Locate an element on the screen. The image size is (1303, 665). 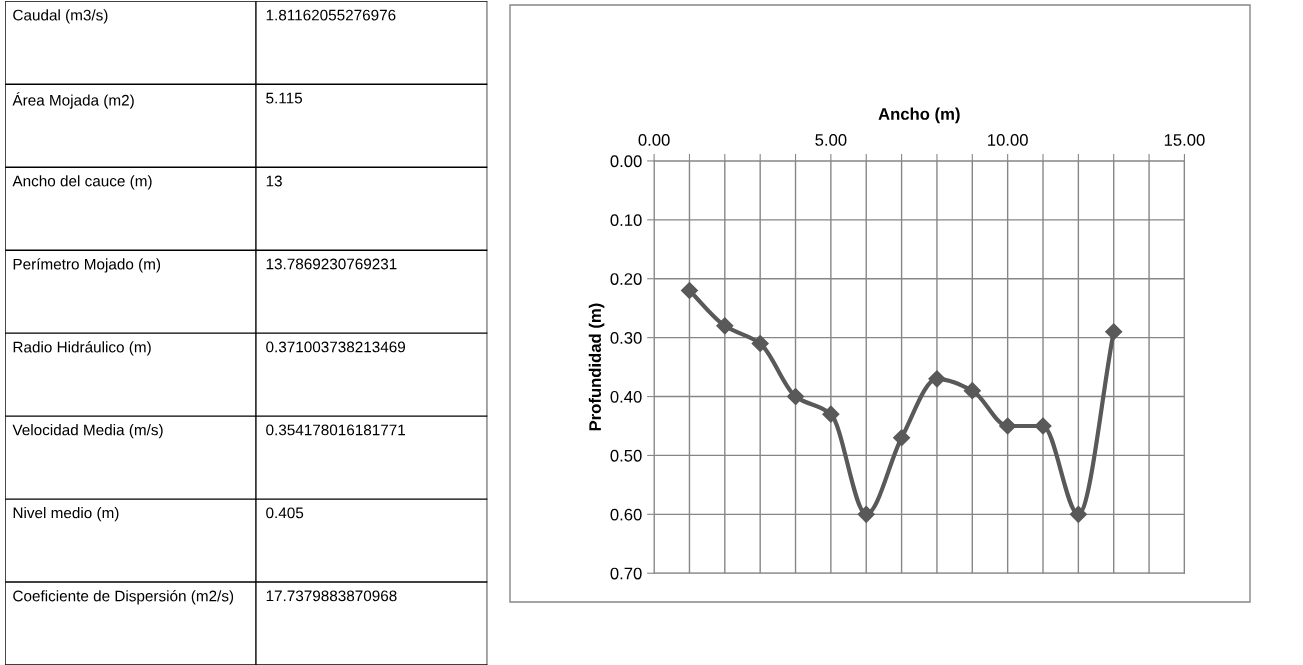
y-tick-label: 0.20 is located at coordinates (626, 279).